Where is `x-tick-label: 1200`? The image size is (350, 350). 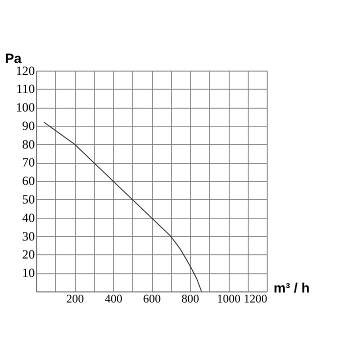
x-tick-label: 1200 is located at coordinates (256, 299).